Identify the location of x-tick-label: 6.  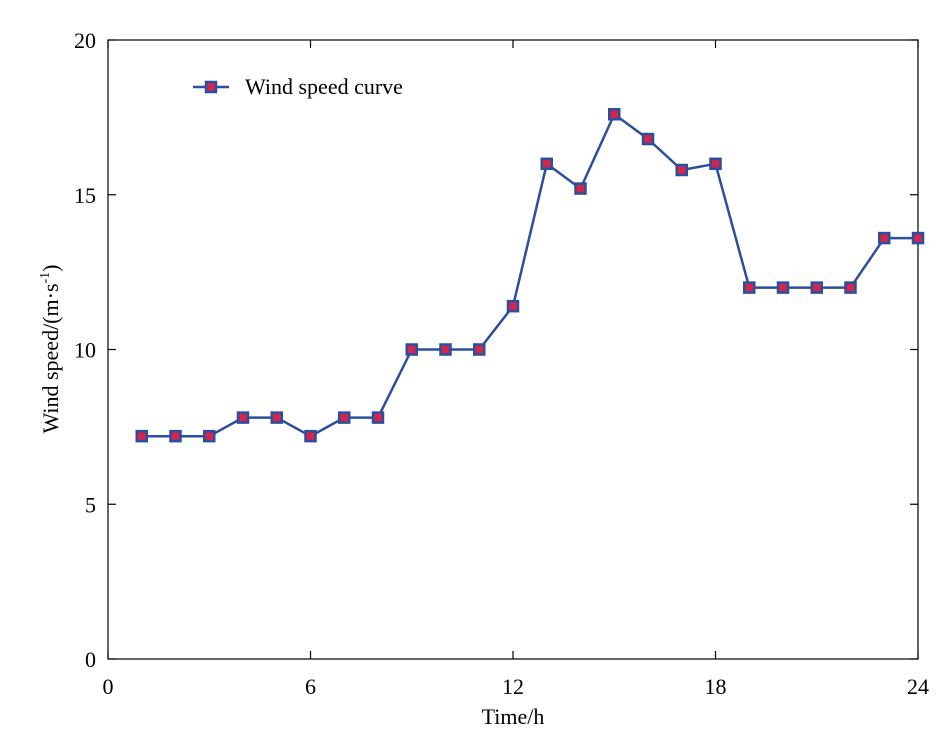
(310, 686).